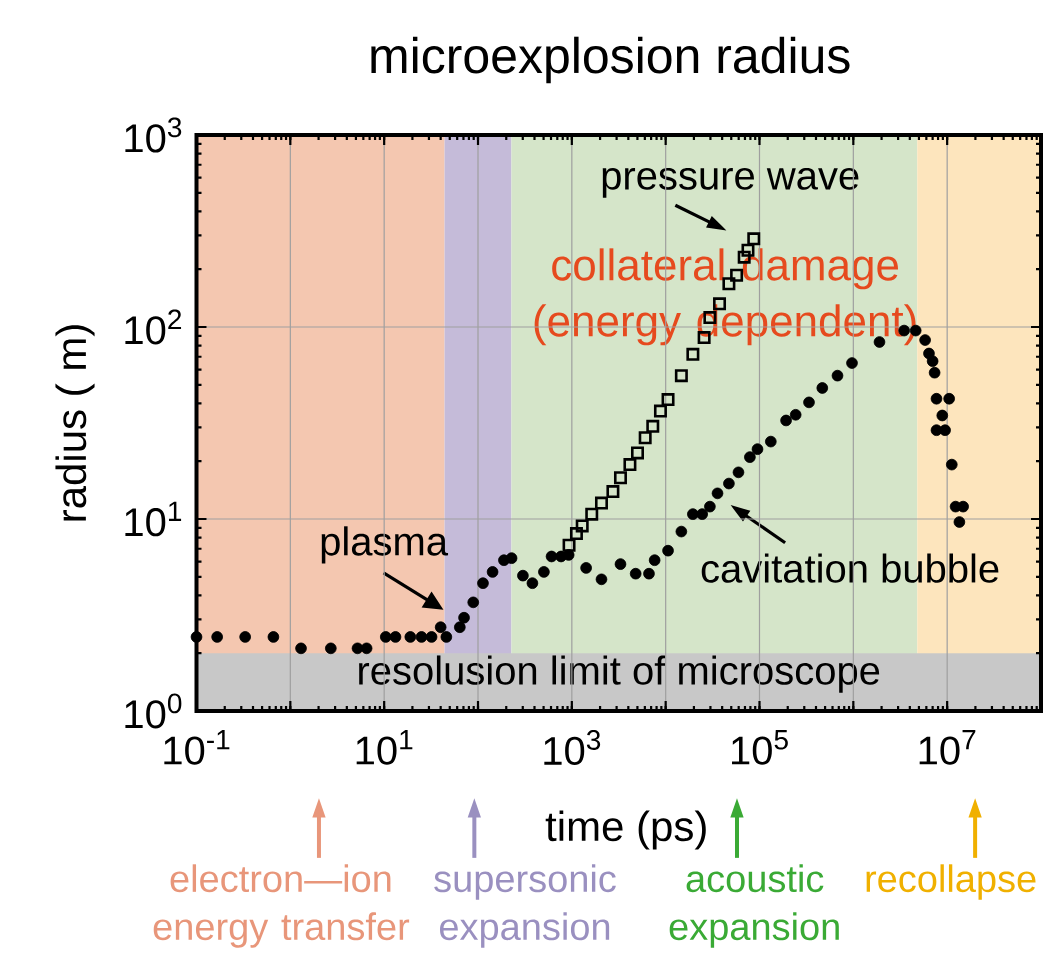 The height and width of the screenshot is (960, 1062). What do you see at coordinates (625, 830) in the screenshot?
I see `x-axis-title: time (ps)` at bounding box center [625, 830].